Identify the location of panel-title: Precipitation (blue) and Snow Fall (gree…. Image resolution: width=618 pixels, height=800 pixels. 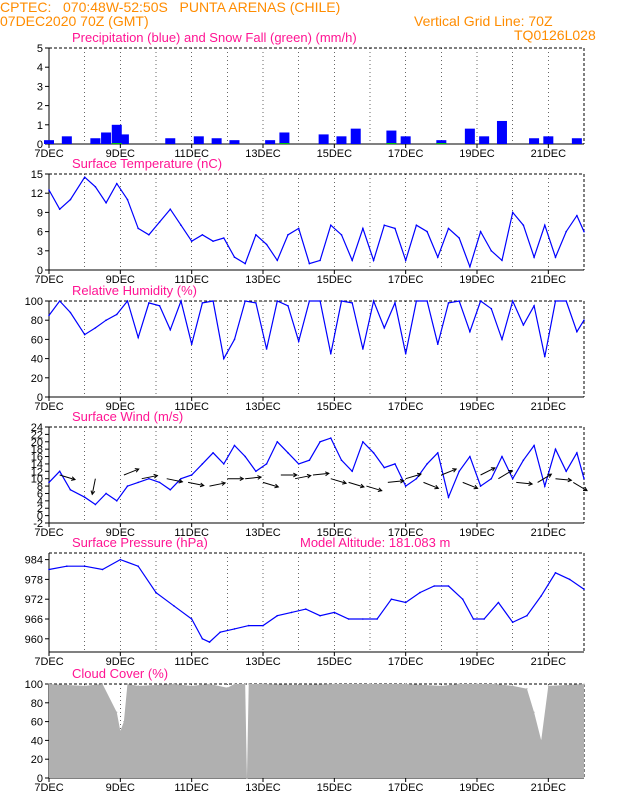
(214, 37).